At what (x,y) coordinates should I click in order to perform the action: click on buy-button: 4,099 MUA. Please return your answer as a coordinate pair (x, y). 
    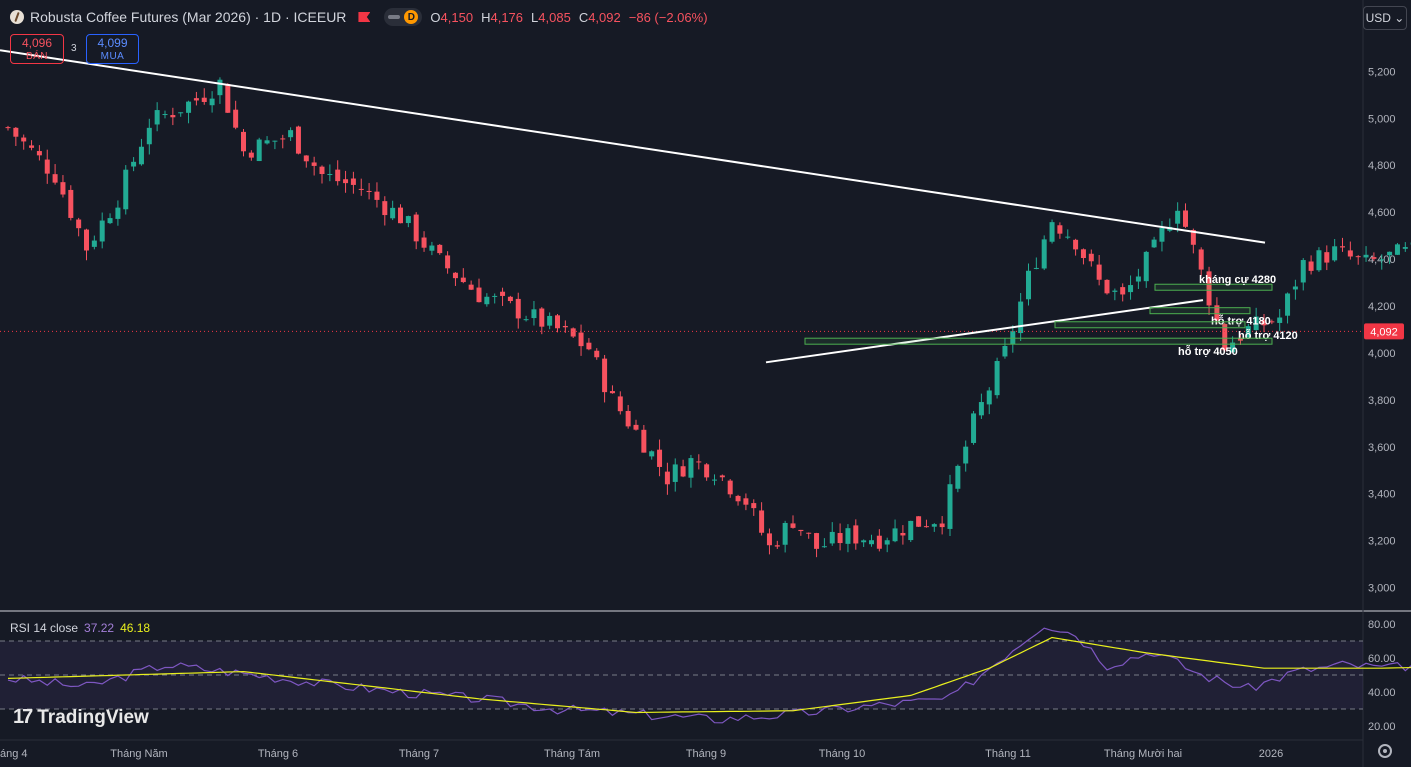
    Looking at the image, I should click on (112, 49).